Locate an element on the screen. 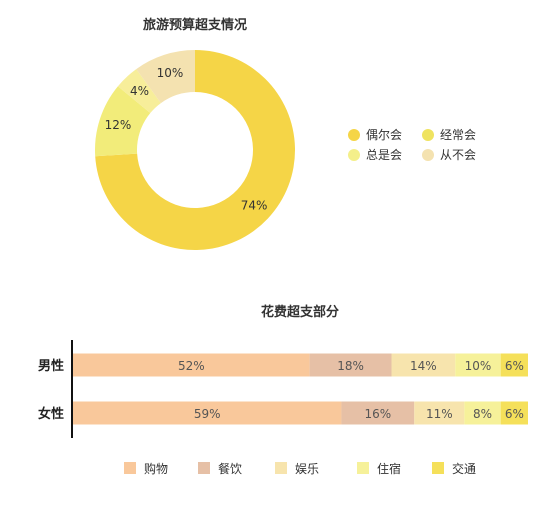 Image resolution: width=550 pixels, height=526 pixels. bar-segment-label-1-5: 6% is located at coordinates (514, 366).